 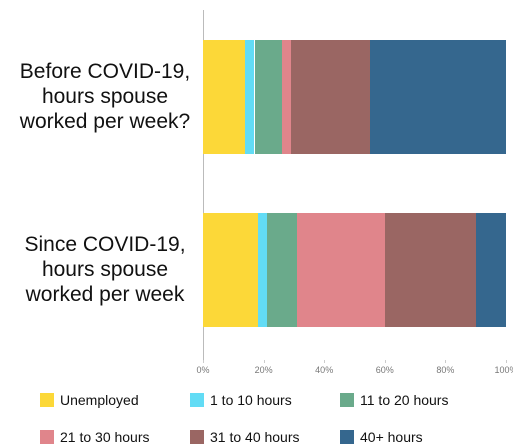 I want to click on legend-item: 11 to 20 hours, so click(x=394, y=400).